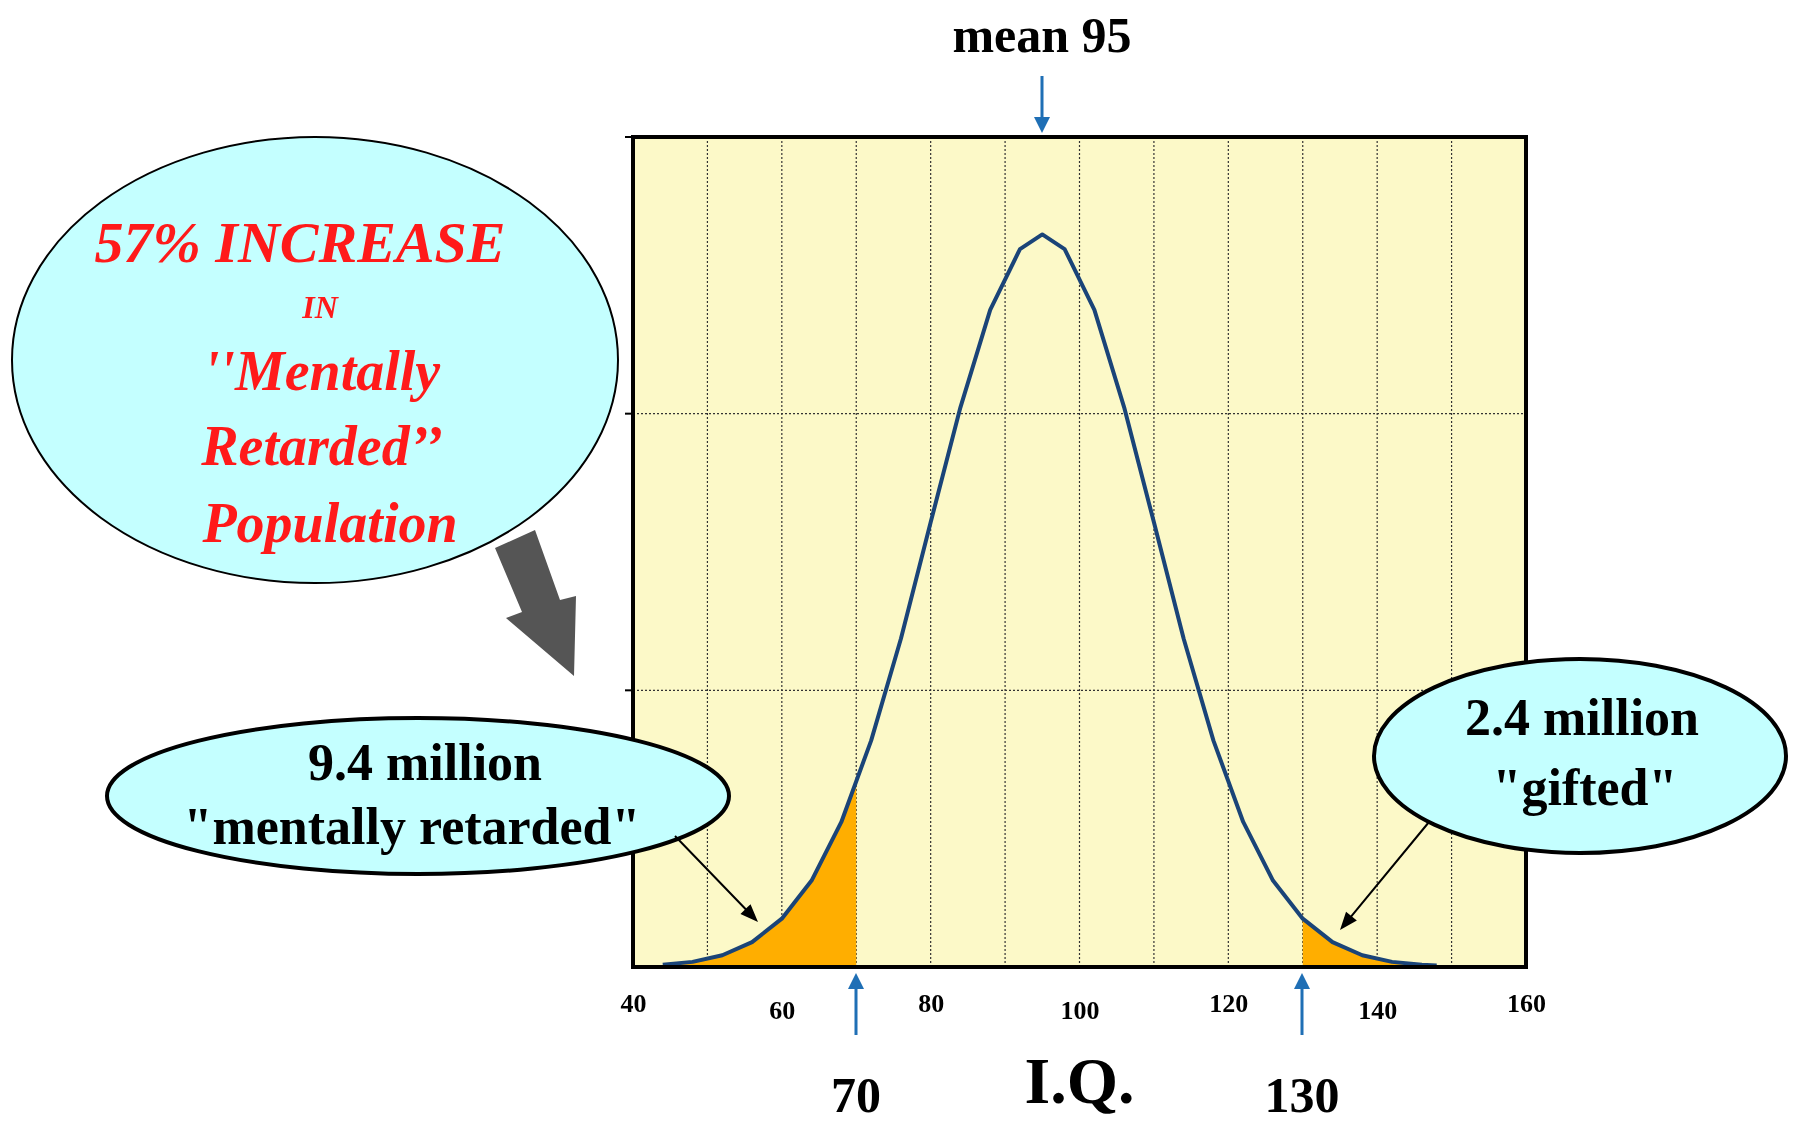  Describe the element at coordinates (425, 762) in the screenshot. I see `text: 9.4 million` at that location.